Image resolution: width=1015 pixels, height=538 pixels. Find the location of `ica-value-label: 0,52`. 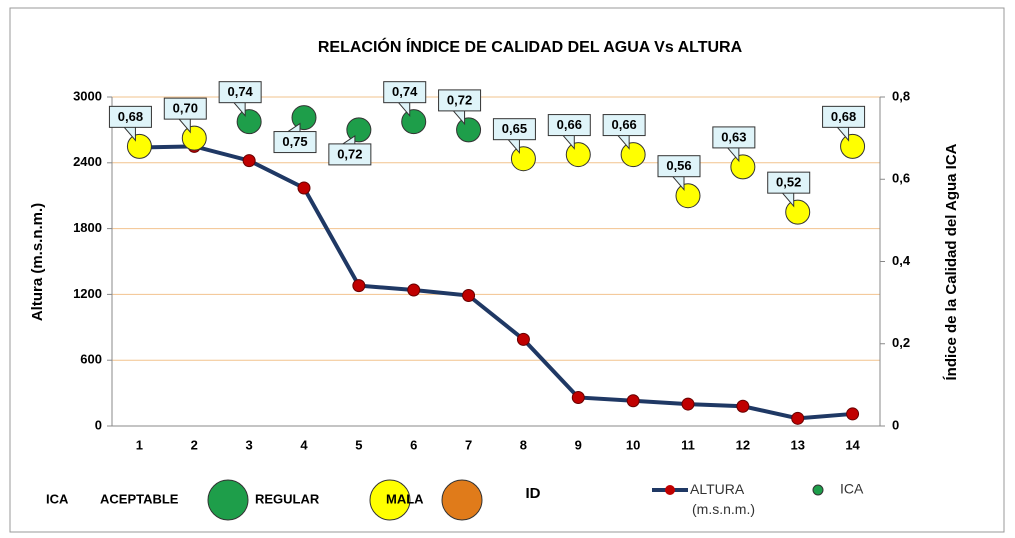

ica-value-label: 0,52 is located at coordinates (788, 182).